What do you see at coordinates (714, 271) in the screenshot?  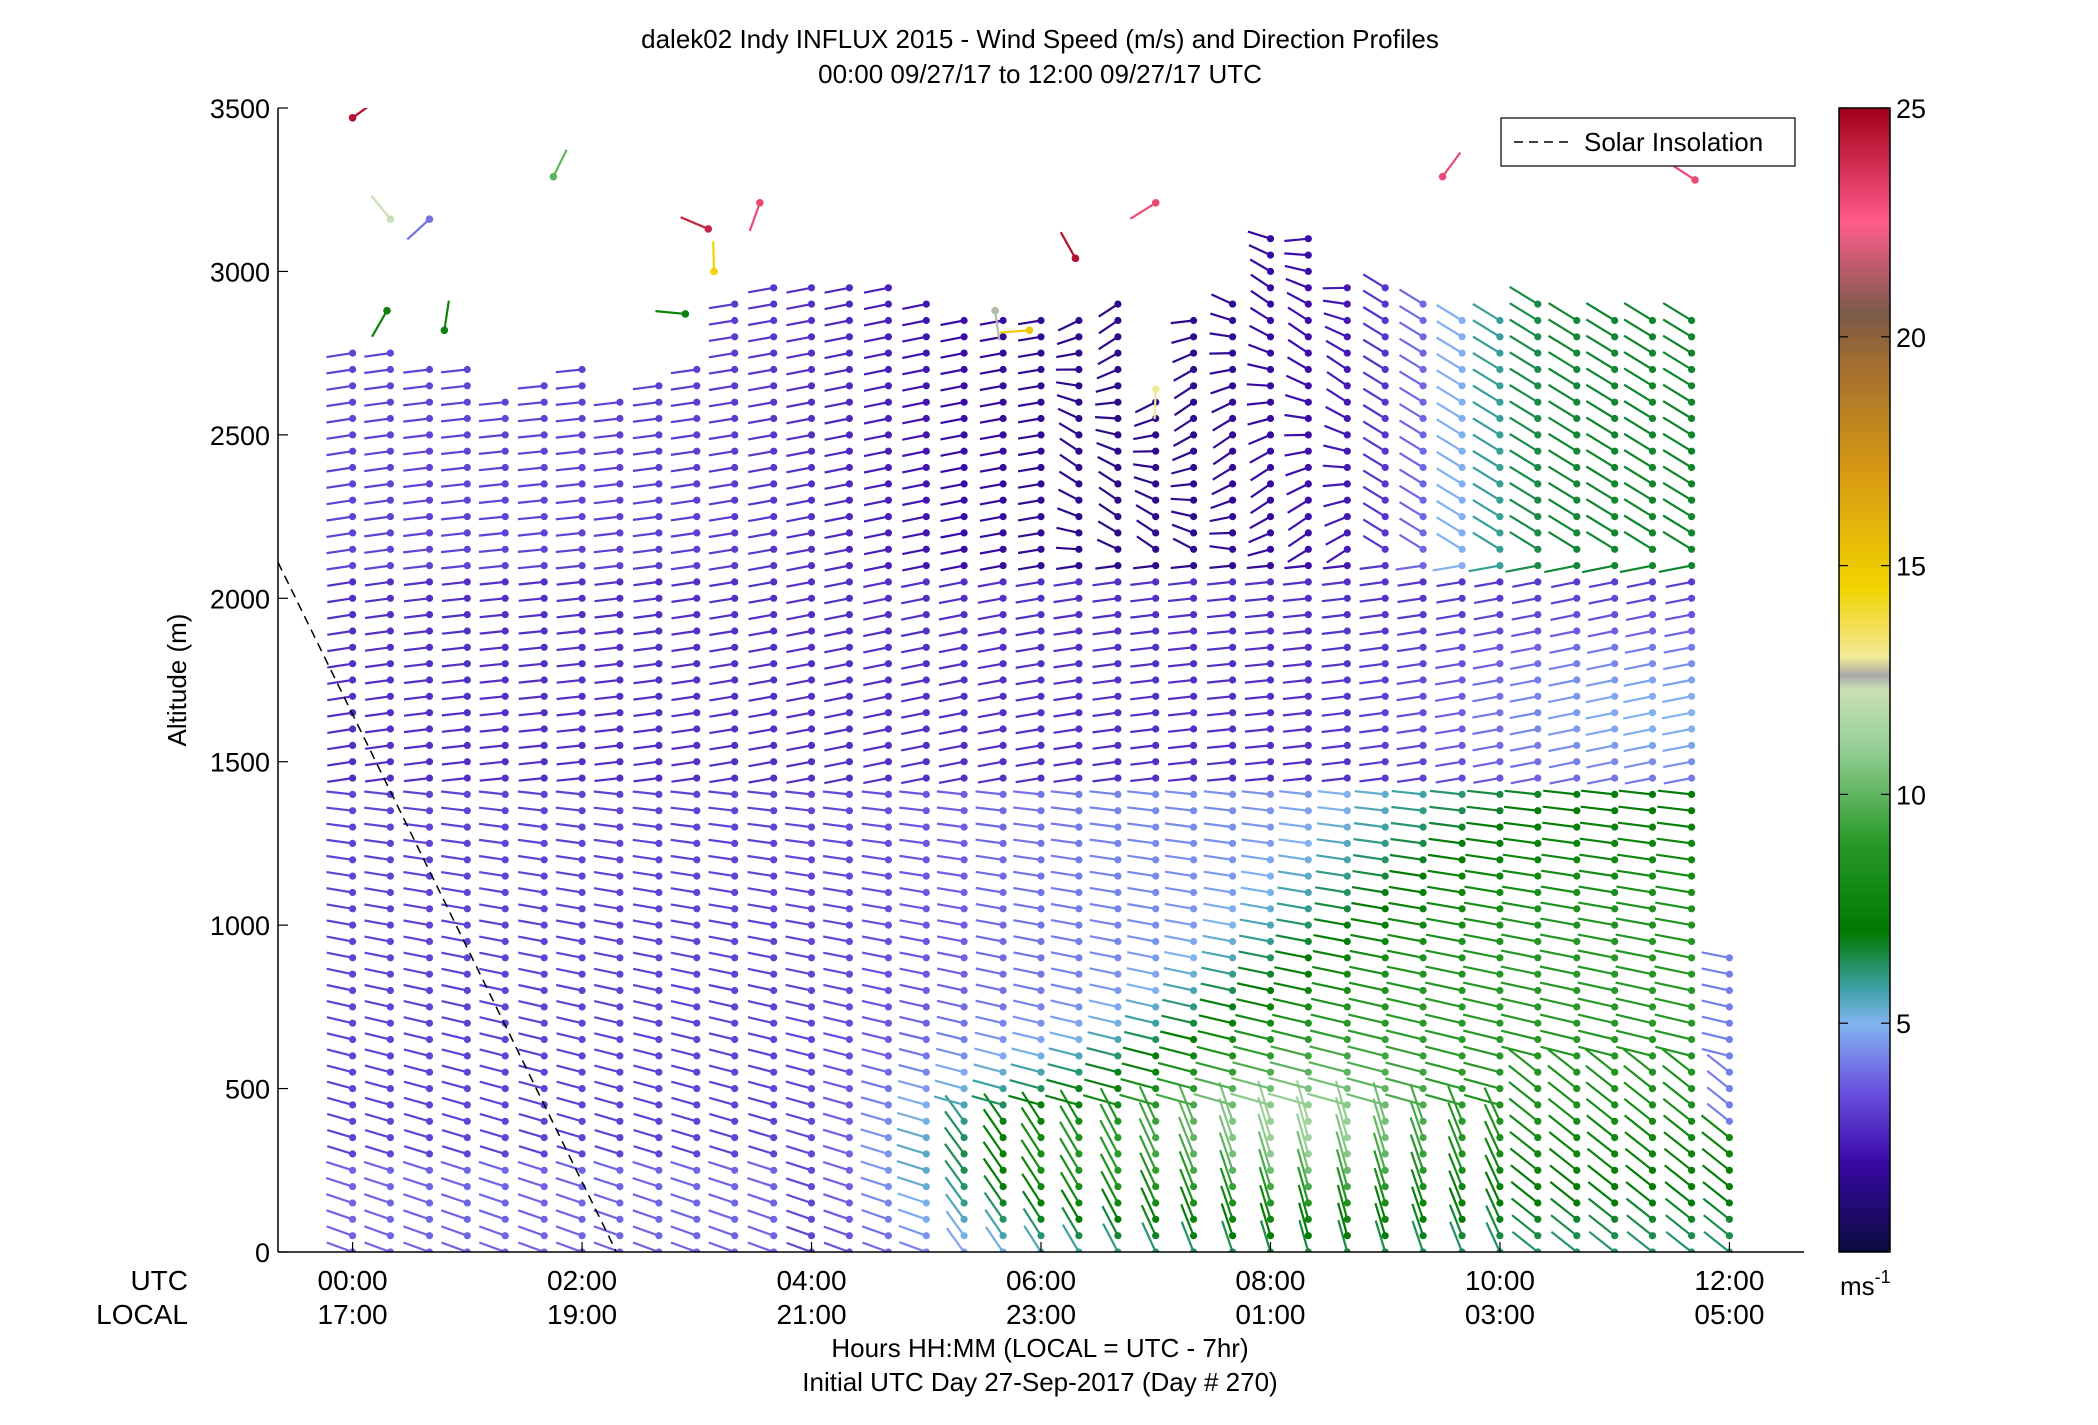 I see `upper-barb-dot` at bounding box center [714, 271].